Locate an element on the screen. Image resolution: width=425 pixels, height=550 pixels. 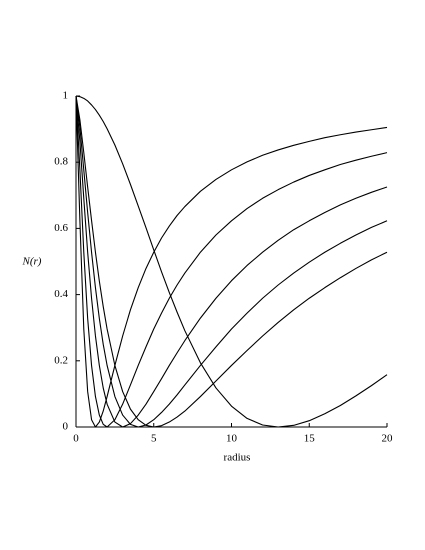
y-axis-label: N(r) is located at coordinates (32, 262).